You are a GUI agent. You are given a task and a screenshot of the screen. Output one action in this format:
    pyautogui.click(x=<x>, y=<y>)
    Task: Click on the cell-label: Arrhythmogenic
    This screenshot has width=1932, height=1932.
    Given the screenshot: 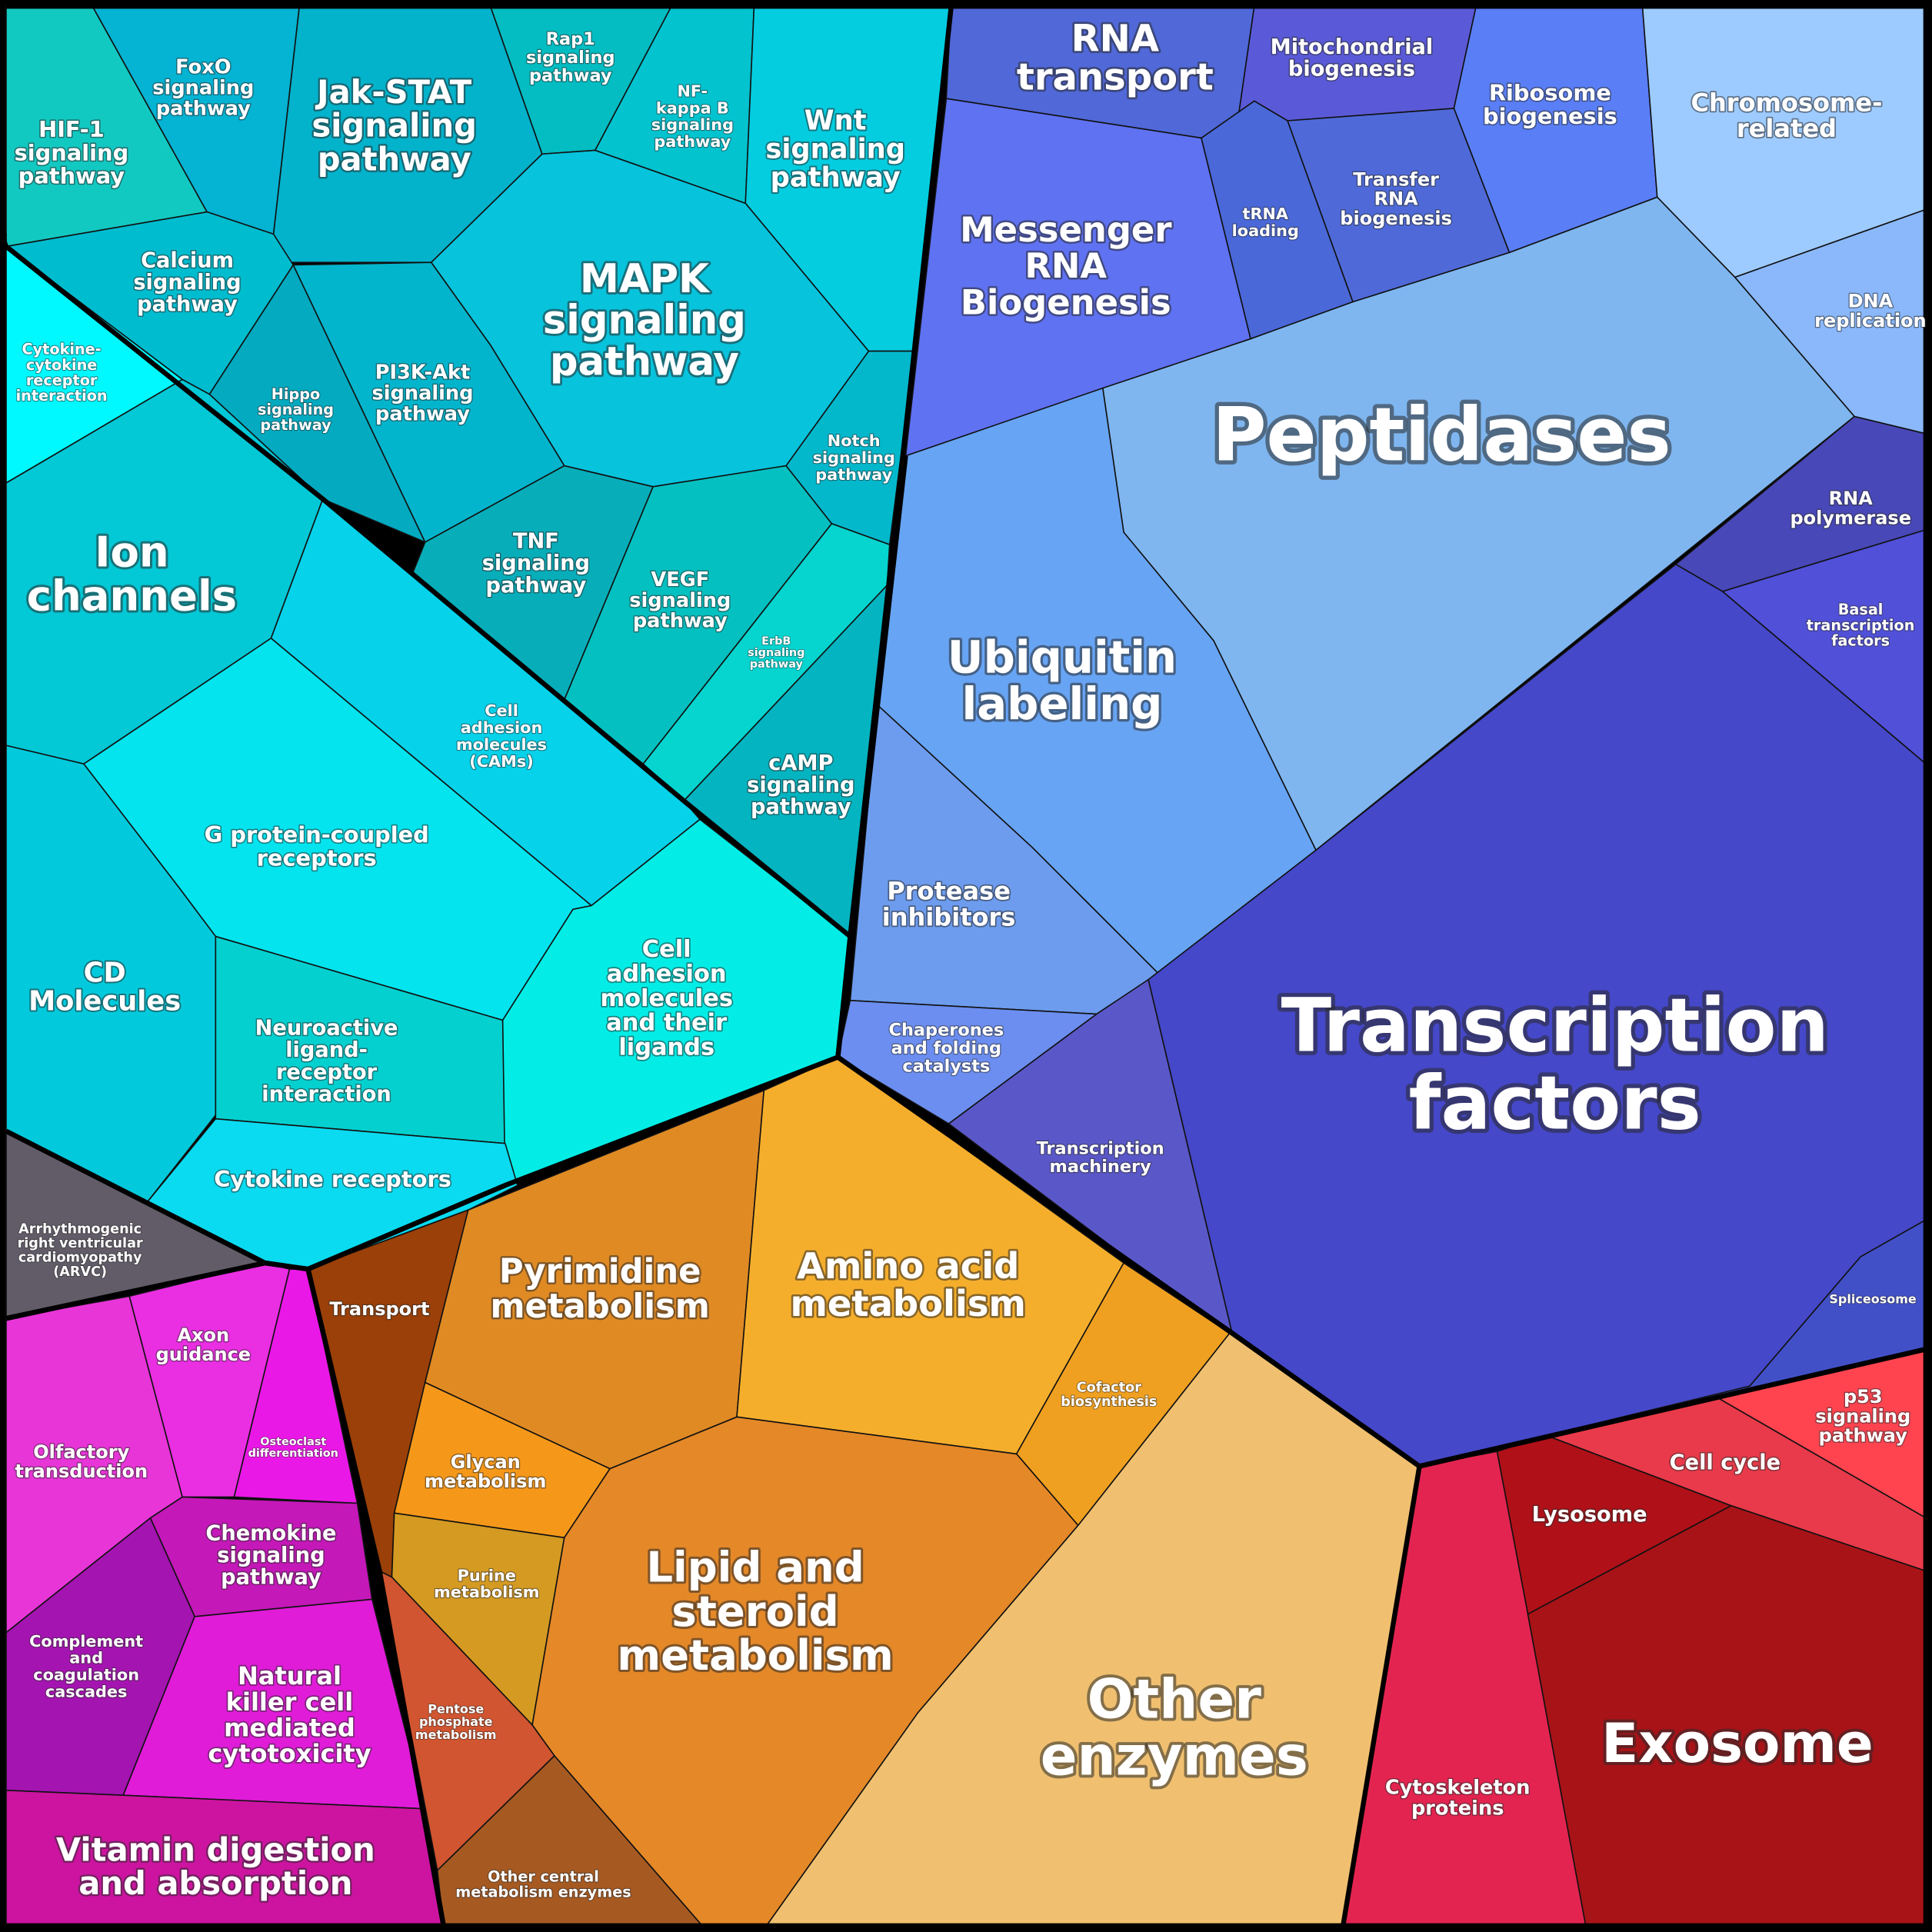 What is the action you would take?
    pyautogui.click(x=80, y=1229)
    